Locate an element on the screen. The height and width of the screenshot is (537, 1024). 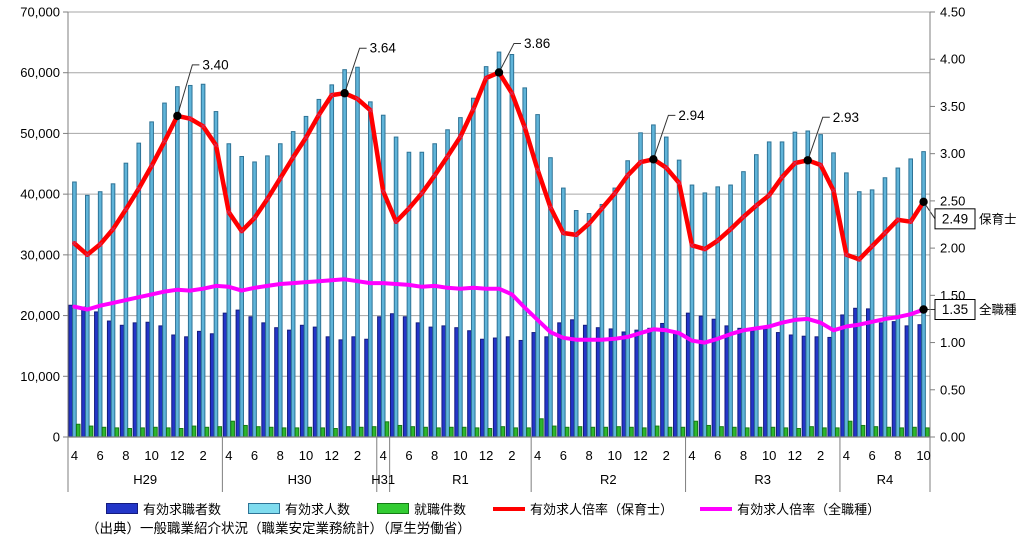
source-note: （出典）一般職業紹介状況（職業安定業務統計）（厚生労働省） is located at coordinates (278, 528).